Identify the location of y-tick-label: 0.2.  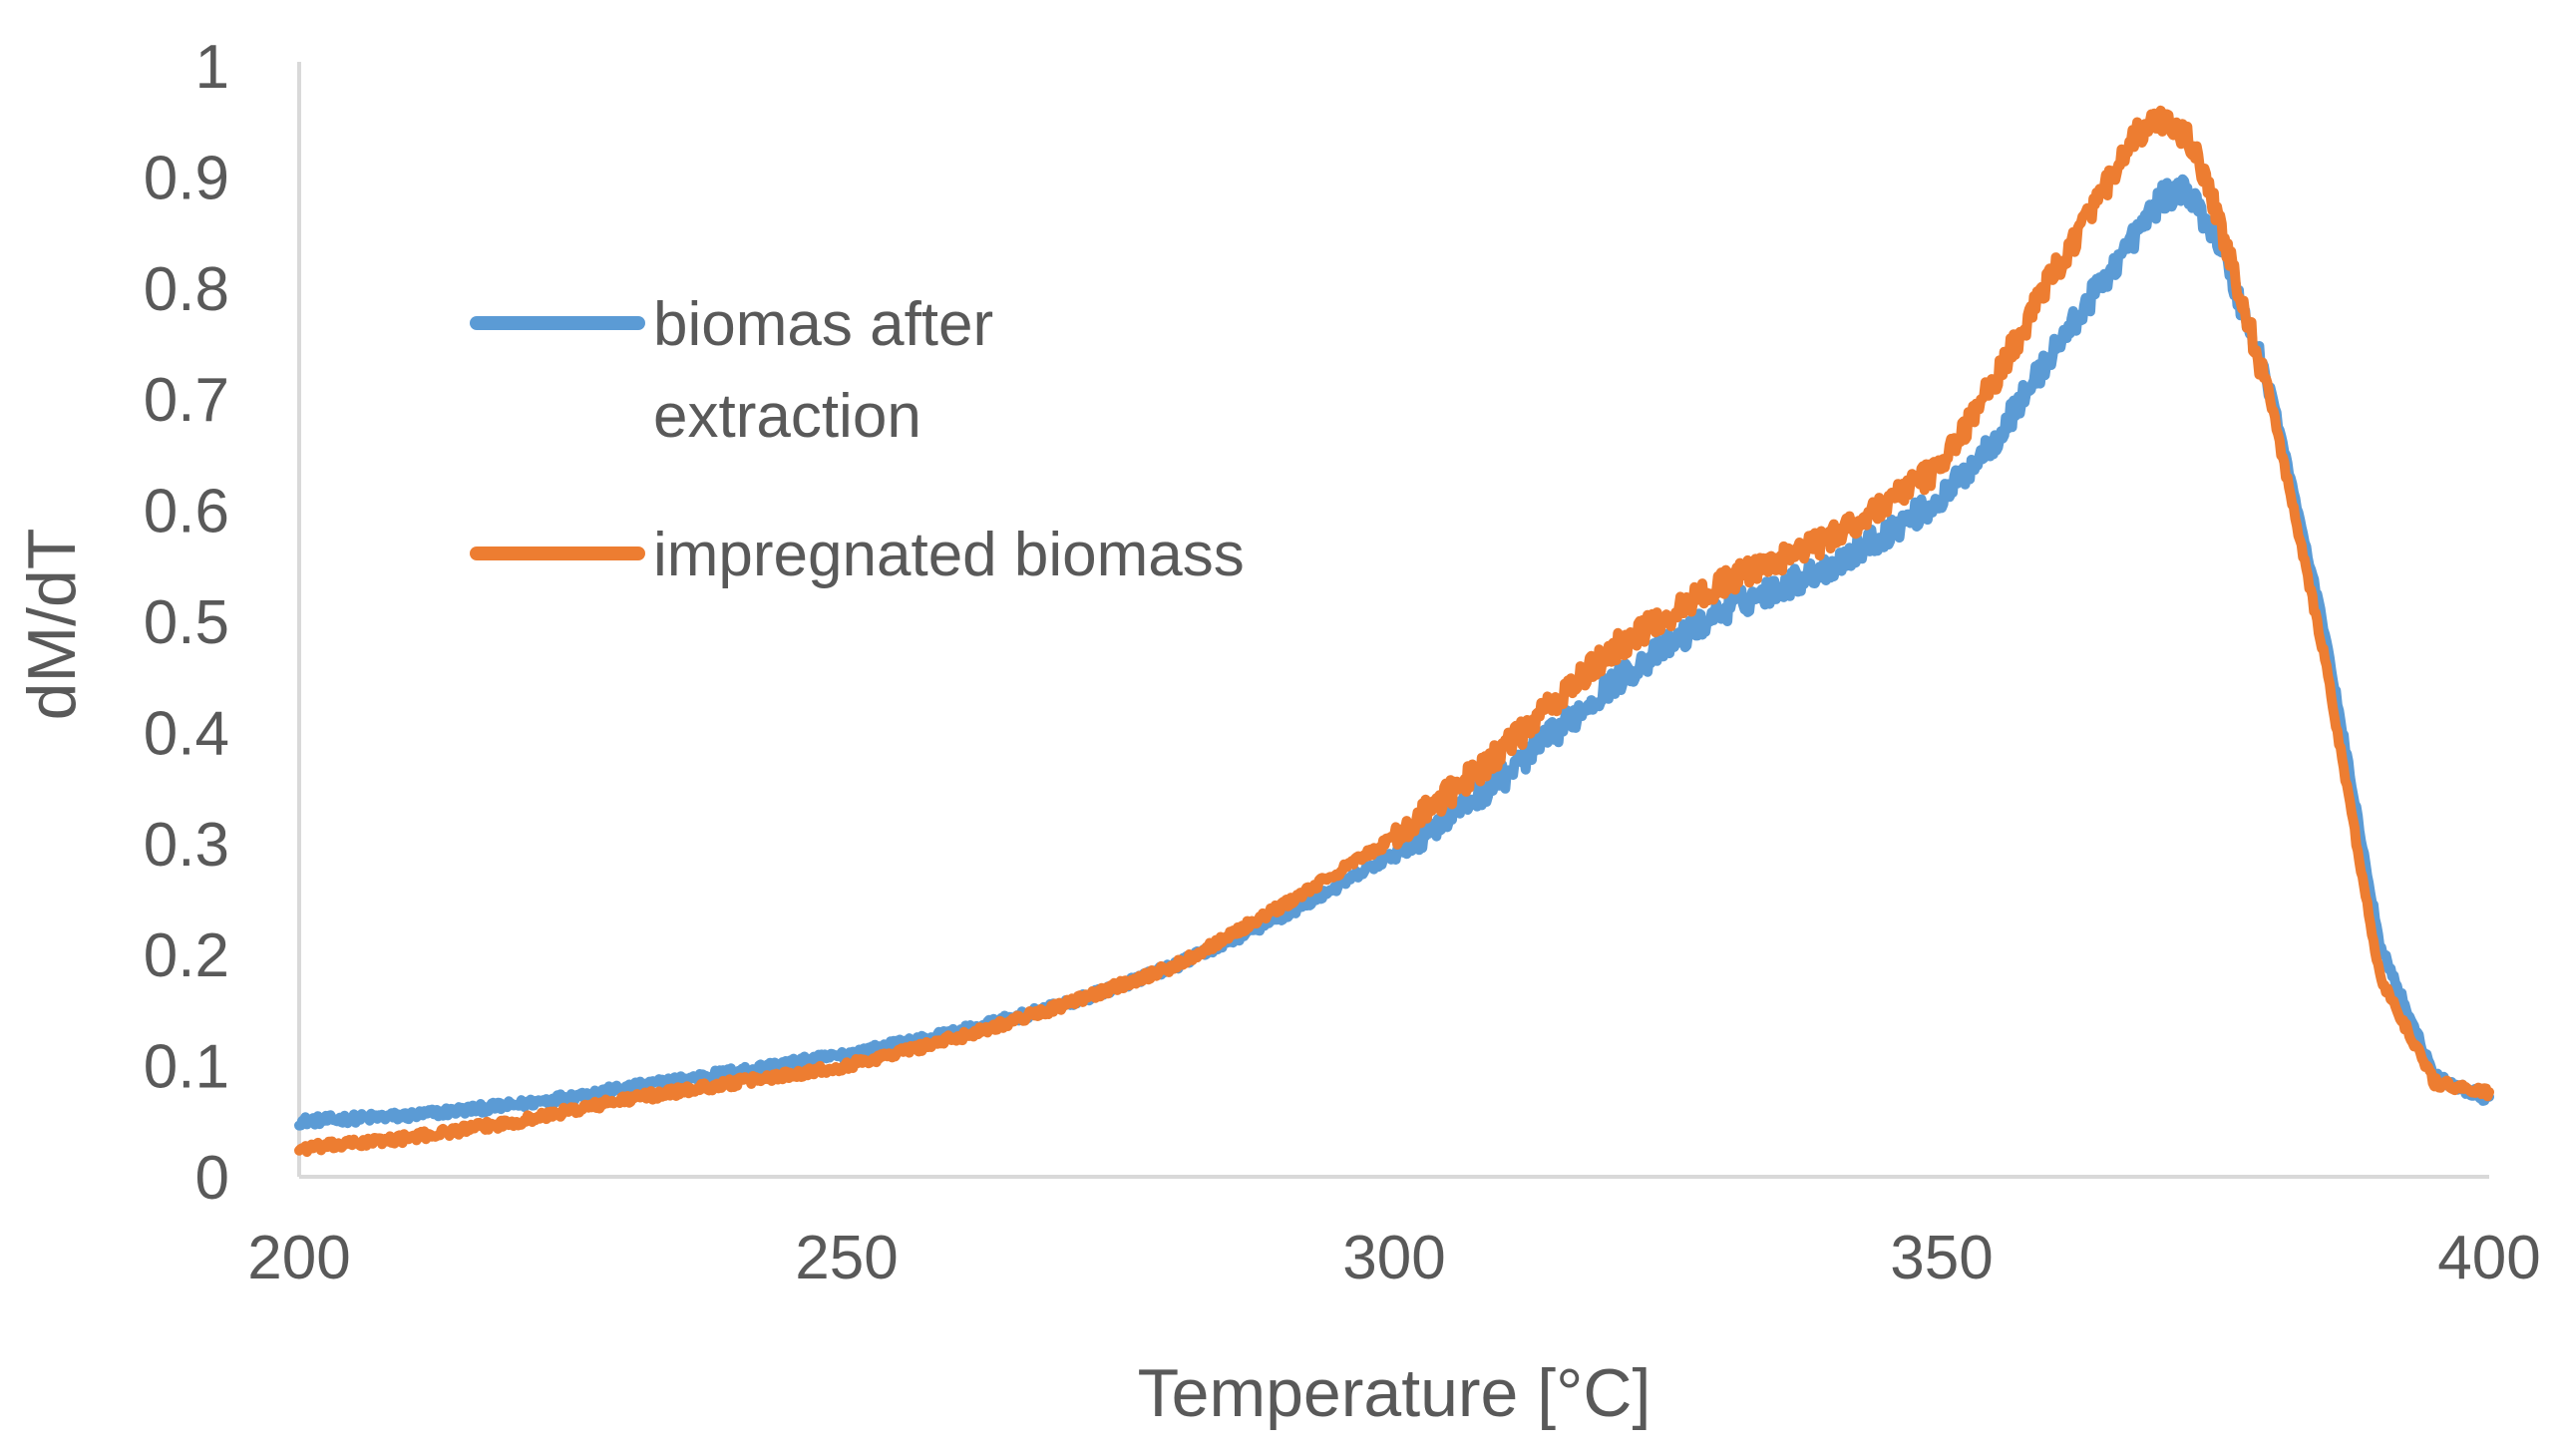
(186, 955).